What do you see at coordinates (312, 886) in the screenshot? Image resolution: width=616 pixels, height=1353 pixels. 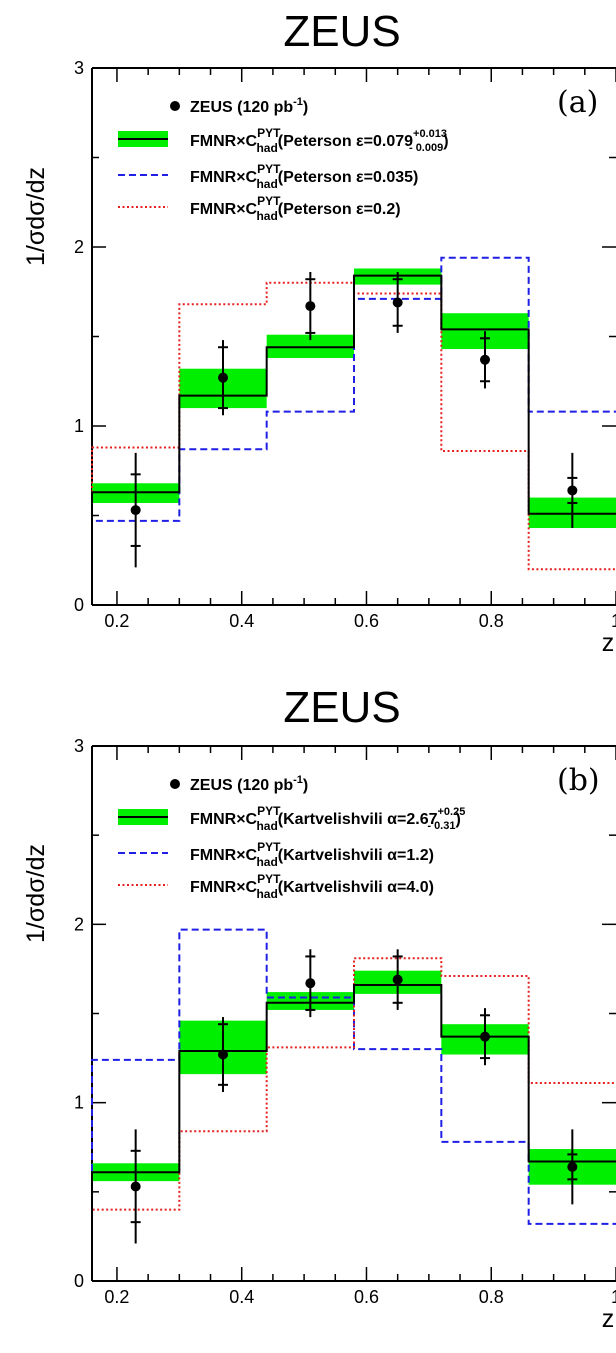 I see `legend-label: FMNR×CPYT had(Kartvelishvili α=4.0)` at bounding box center [312, 886].